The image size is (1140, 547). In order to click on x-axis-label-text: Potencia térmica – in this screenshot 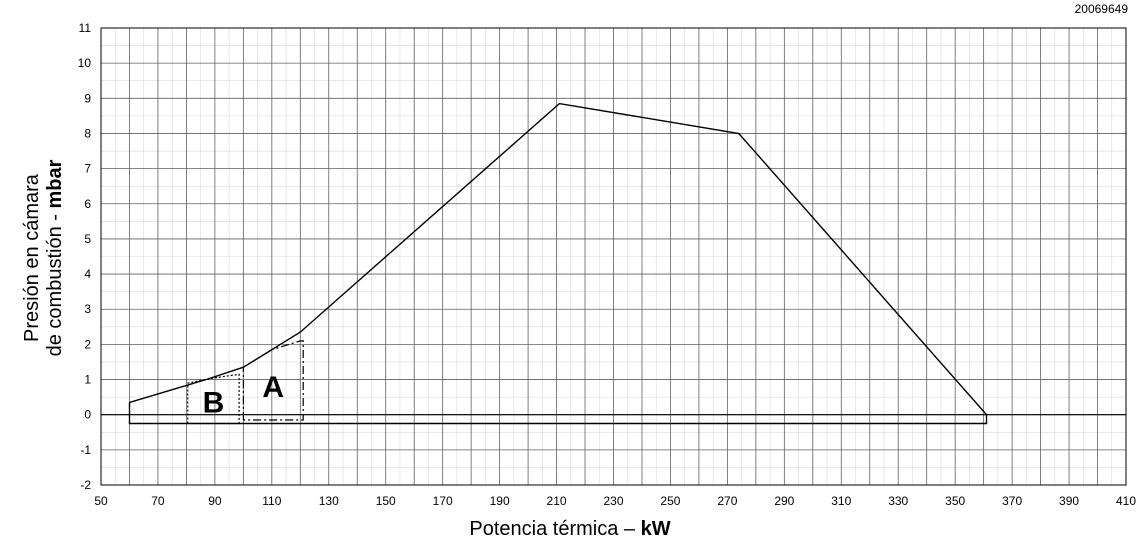, I will do `click(555, 529)`.